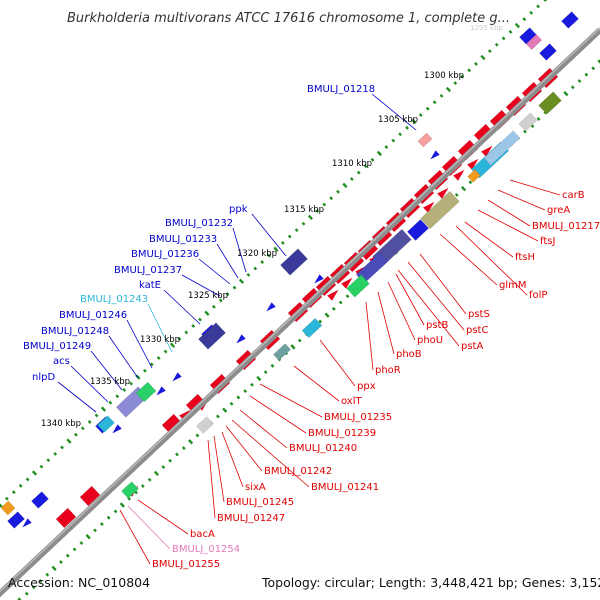 This screenshot has width=600, height=600. What do you see at coordinates (428, 308) in the screenshot?
I see `leader-pstA` at bounding box center [428, 308].